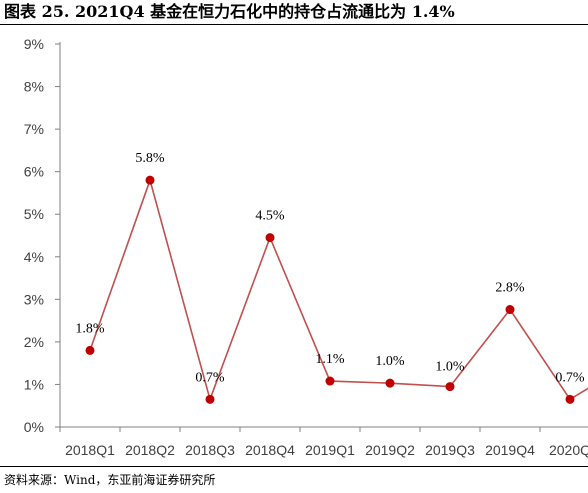  Describe the element at coordinates (150, 450) in the screenshot. I see `x-tick-label: 2018Q2` at that location.